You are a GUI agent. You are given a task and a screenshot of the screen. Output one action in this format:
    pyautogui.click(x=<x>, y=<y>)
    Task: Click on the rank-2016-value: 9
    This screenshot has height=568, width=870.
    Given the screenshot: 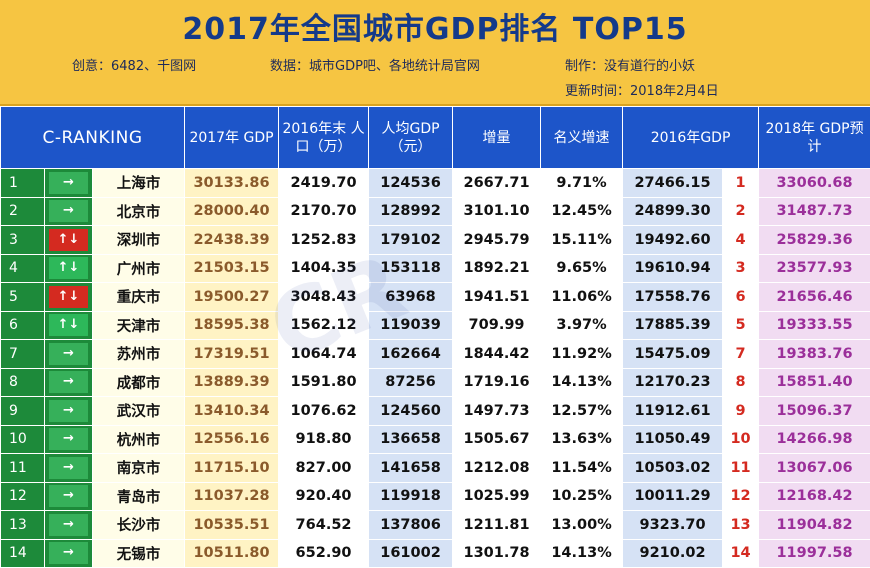 What is the action you would take?
    pyautogui.click(x=741, y=411)
    